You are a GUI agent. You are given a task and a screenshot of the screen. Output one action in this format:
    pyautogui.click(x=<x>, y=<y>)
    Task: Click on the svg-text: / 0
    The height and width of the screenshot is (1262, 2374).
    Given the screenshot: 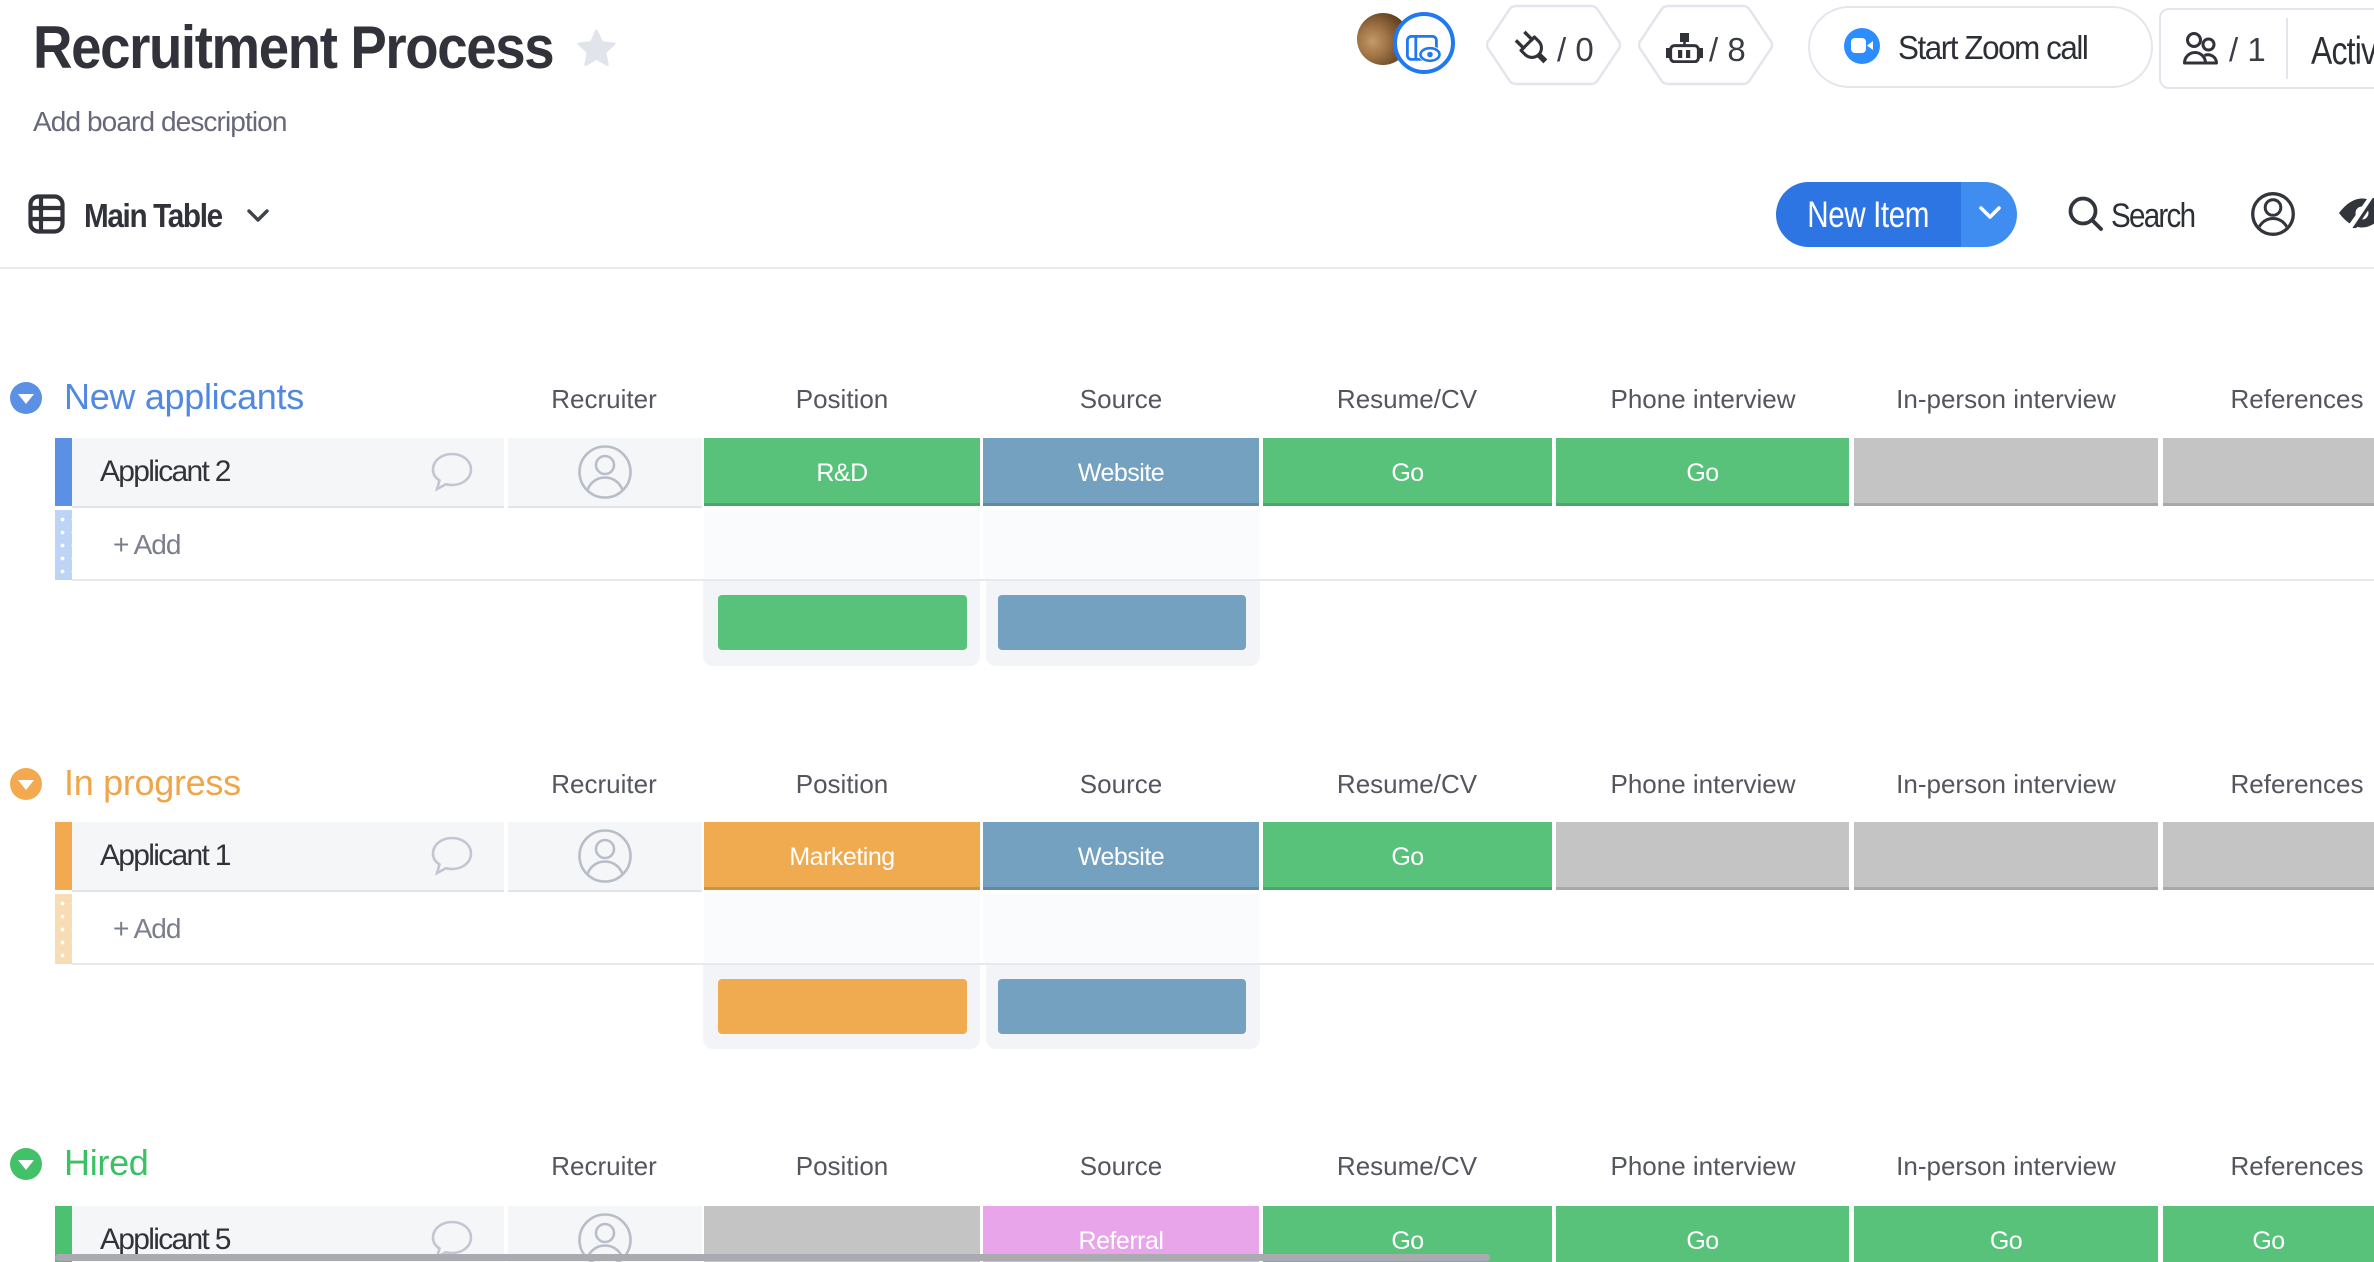 What is the action you would take?
    pyautogui.click(x=1575, y=49)
    